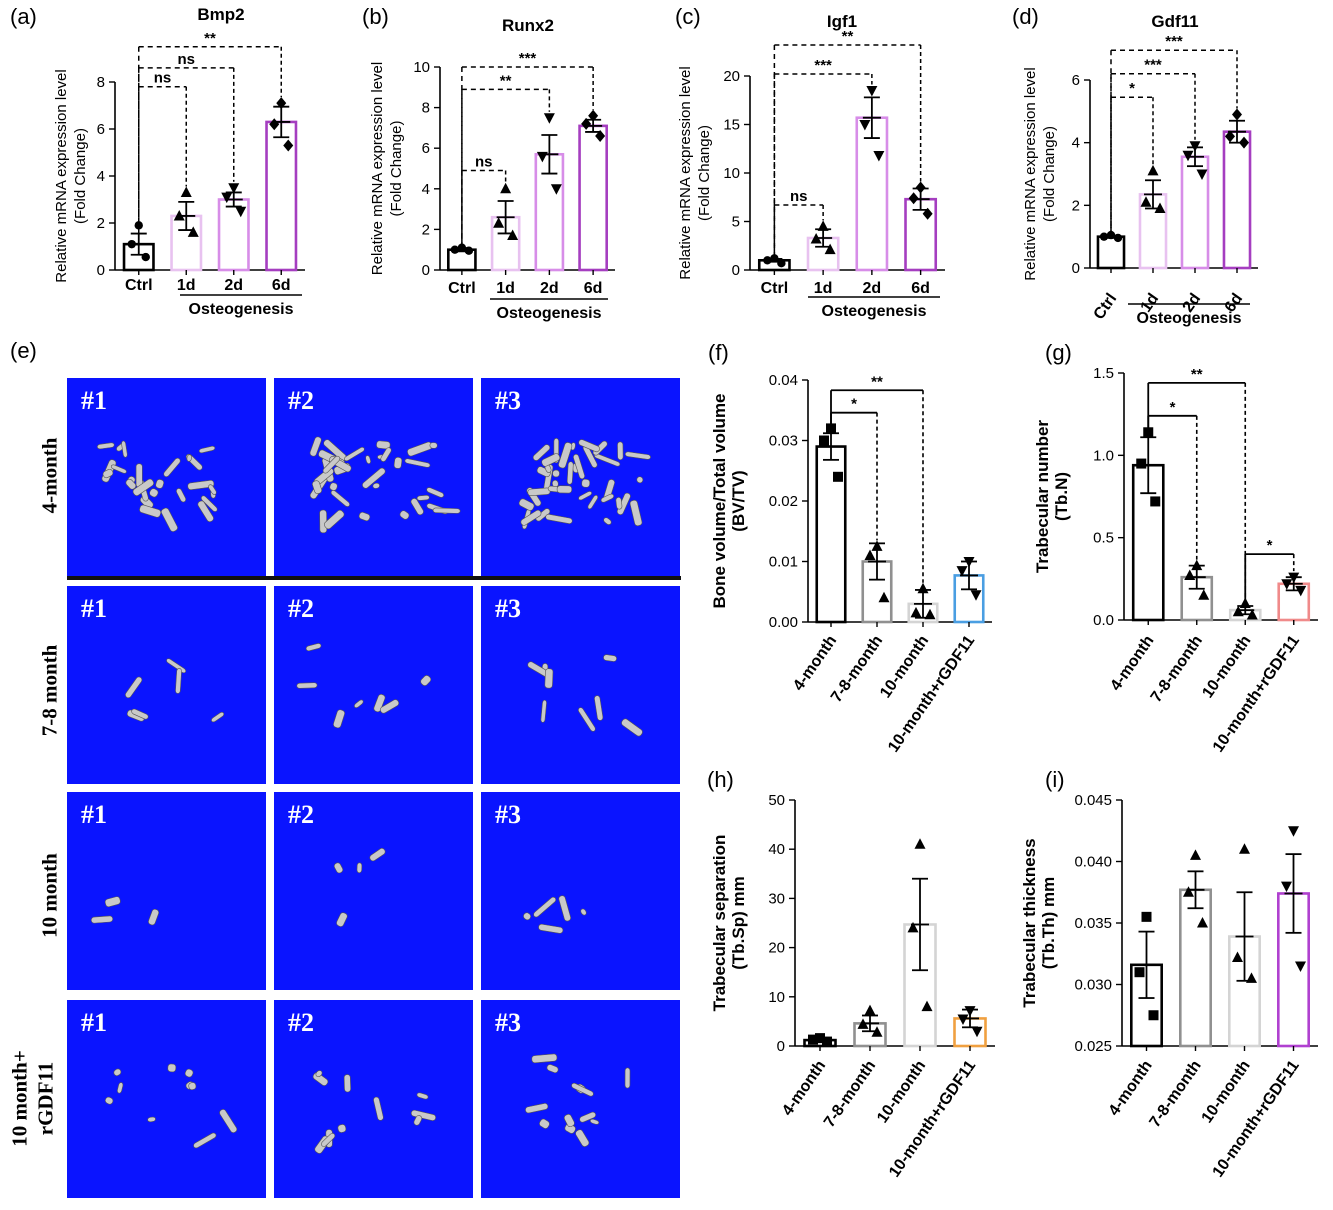  What do you see at coordinates (776, 898) in the screenshot?
I see `y-tick-label: 30` at bounding box center [776, 898].